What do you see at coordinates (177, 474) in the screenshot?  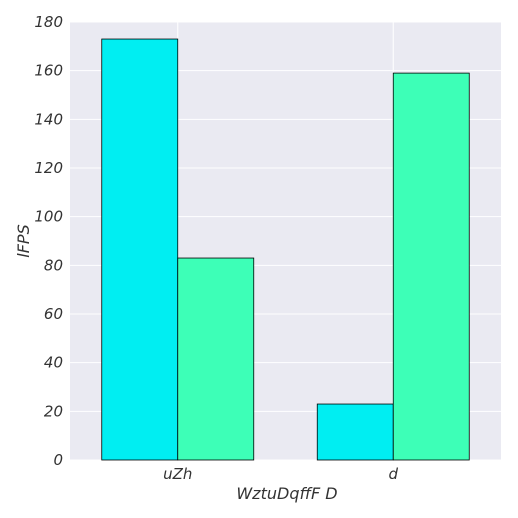 I see `x-tick-label: uZh` at bounding box center [177, 474].